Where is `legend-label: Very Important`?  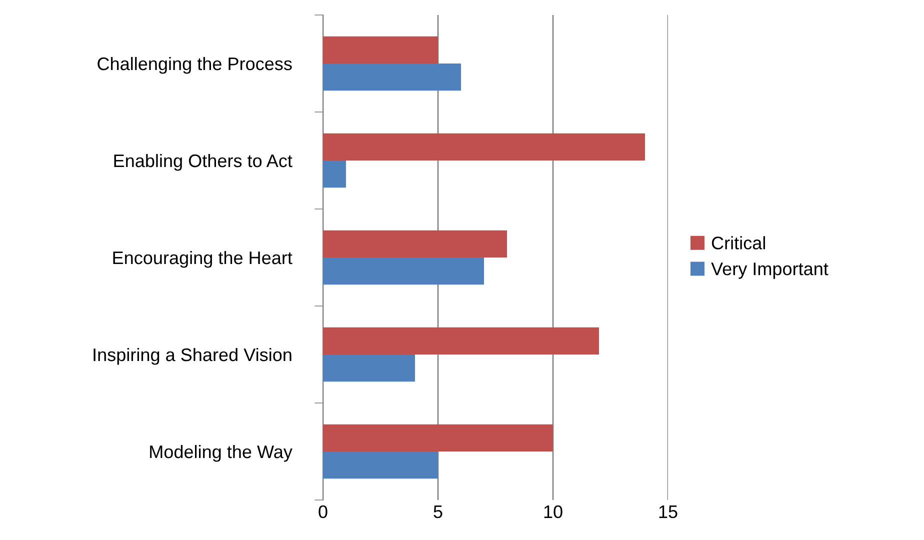 legend-label: Very Important is located at coordinates (769, 270).